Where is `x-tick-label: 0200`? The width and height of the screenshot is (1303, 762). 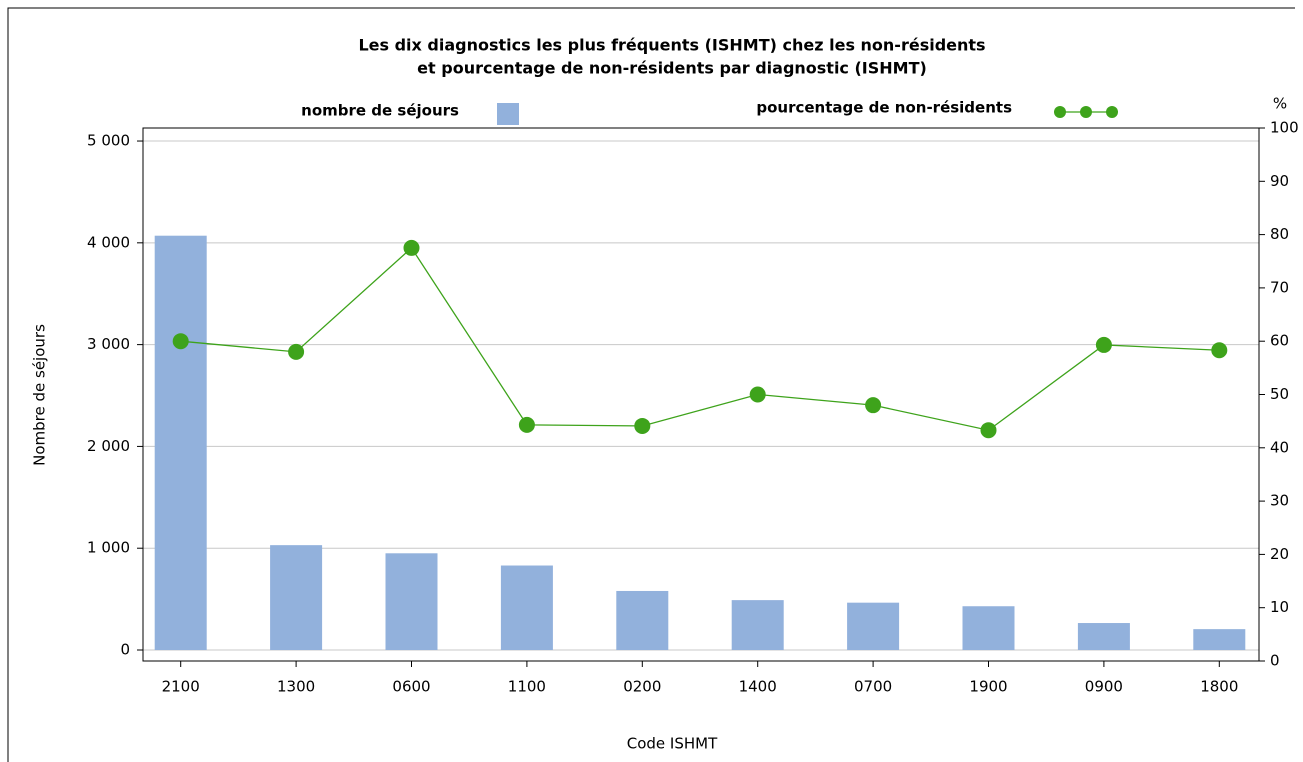
x-tick-label: 0200 is located at coordinates (642, 687).